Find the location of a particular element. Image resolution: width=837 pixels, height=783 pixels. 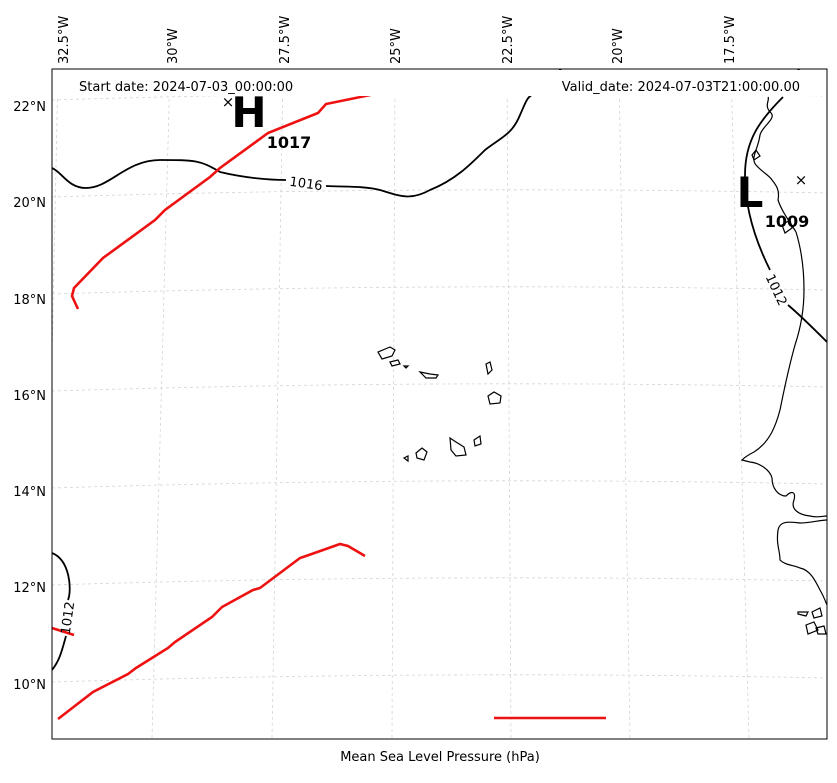

contour-label-1012-west: 1012 is located at coordinates (68, 618).